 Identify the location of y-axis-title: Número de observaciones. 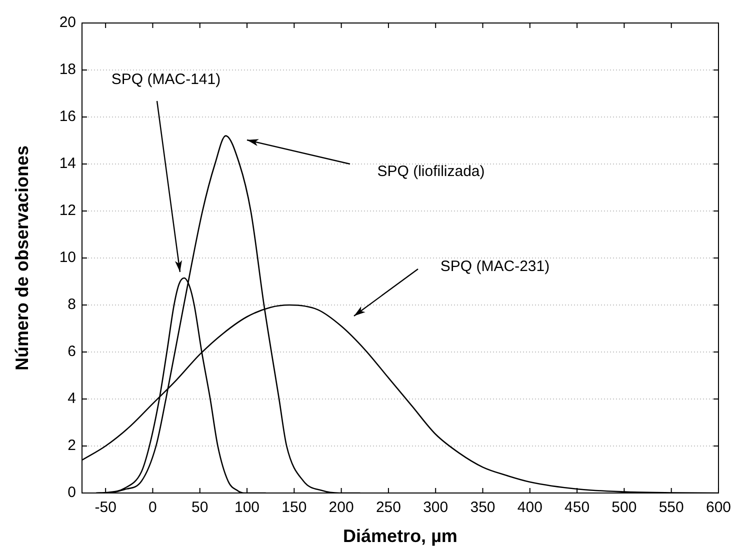
(22, 258).